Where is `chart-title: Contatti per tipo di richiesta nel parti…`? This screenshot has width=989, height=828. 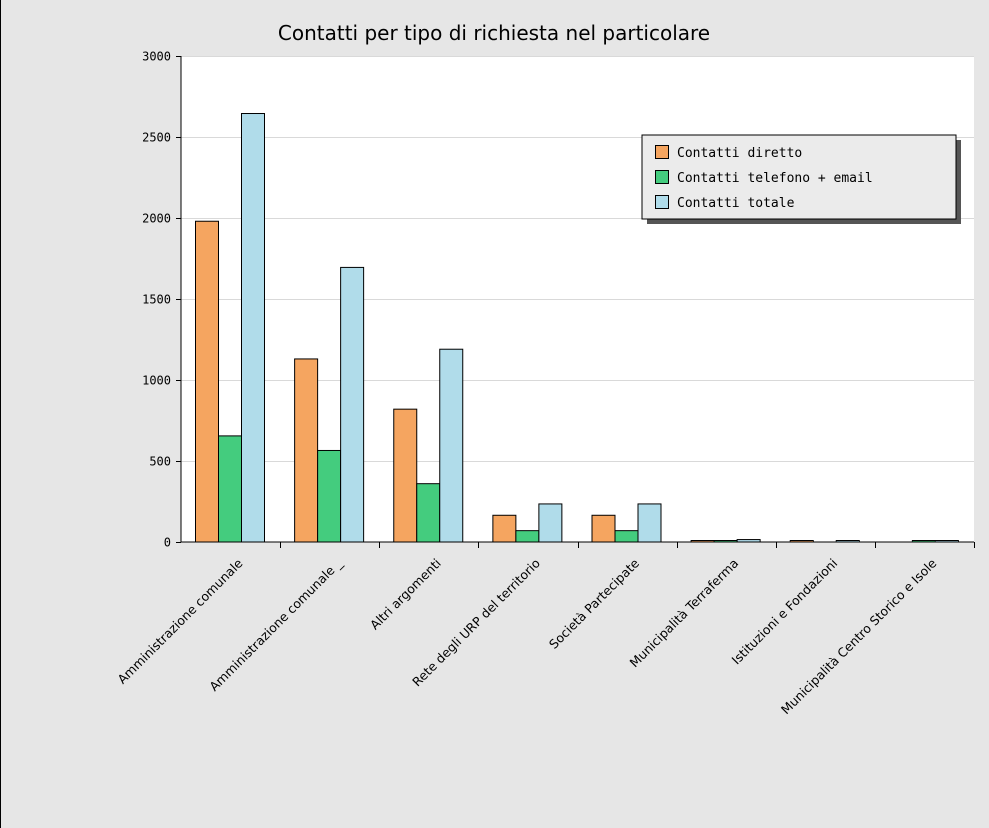
chart-title: Contatti per tipo di richiesta nel parti… is located at coordinates (494, 33).